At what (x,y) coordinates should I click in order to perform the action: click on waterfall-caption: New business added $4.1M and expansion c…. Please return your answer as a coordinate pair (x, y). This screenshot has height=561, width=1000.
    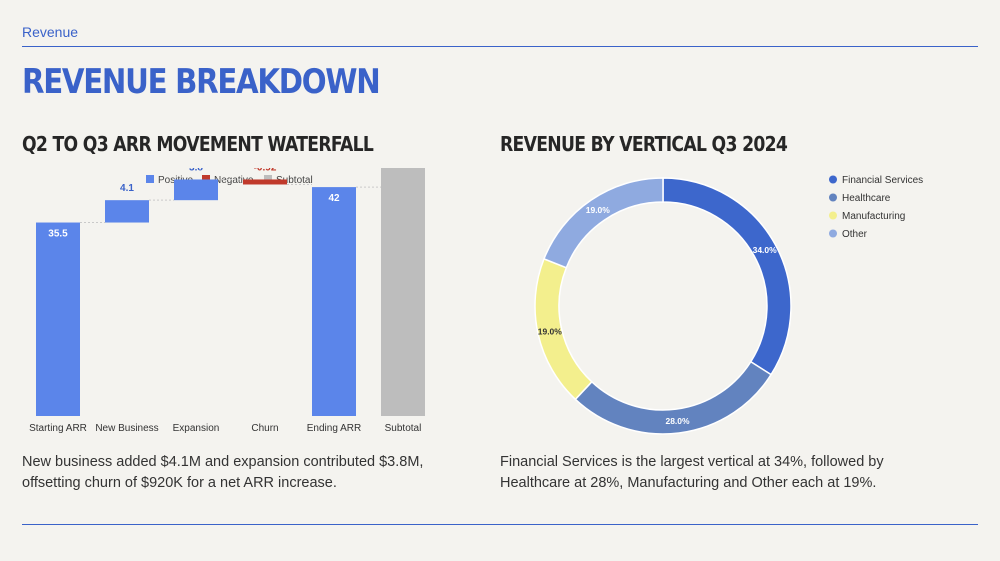
    Looking at the image, I should click on (223, 472).